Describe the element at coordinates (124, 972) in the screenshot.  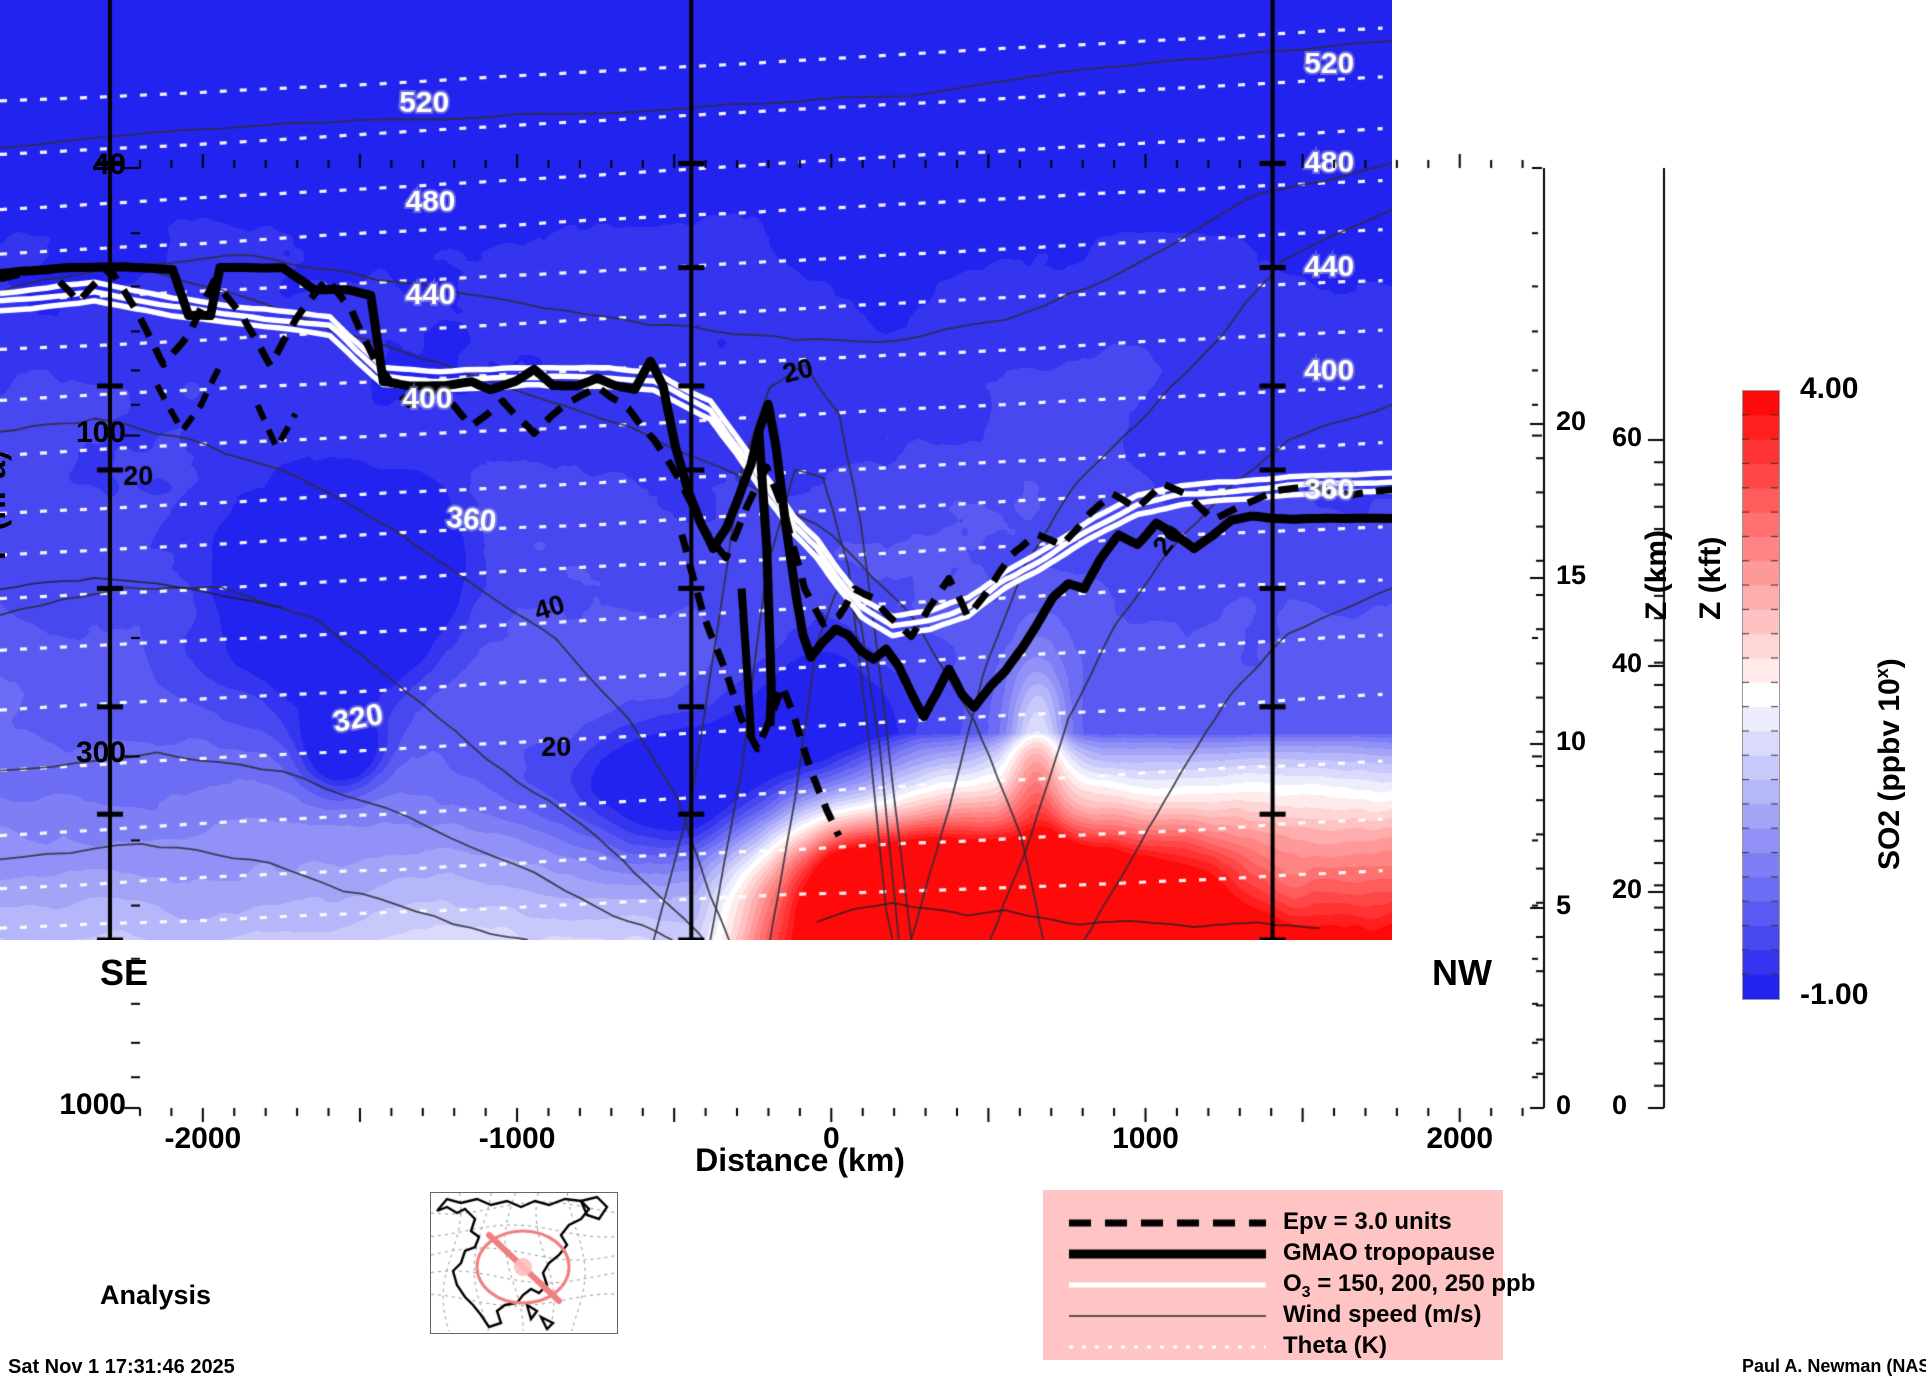
I see `corner-label-se: SE` at that location.